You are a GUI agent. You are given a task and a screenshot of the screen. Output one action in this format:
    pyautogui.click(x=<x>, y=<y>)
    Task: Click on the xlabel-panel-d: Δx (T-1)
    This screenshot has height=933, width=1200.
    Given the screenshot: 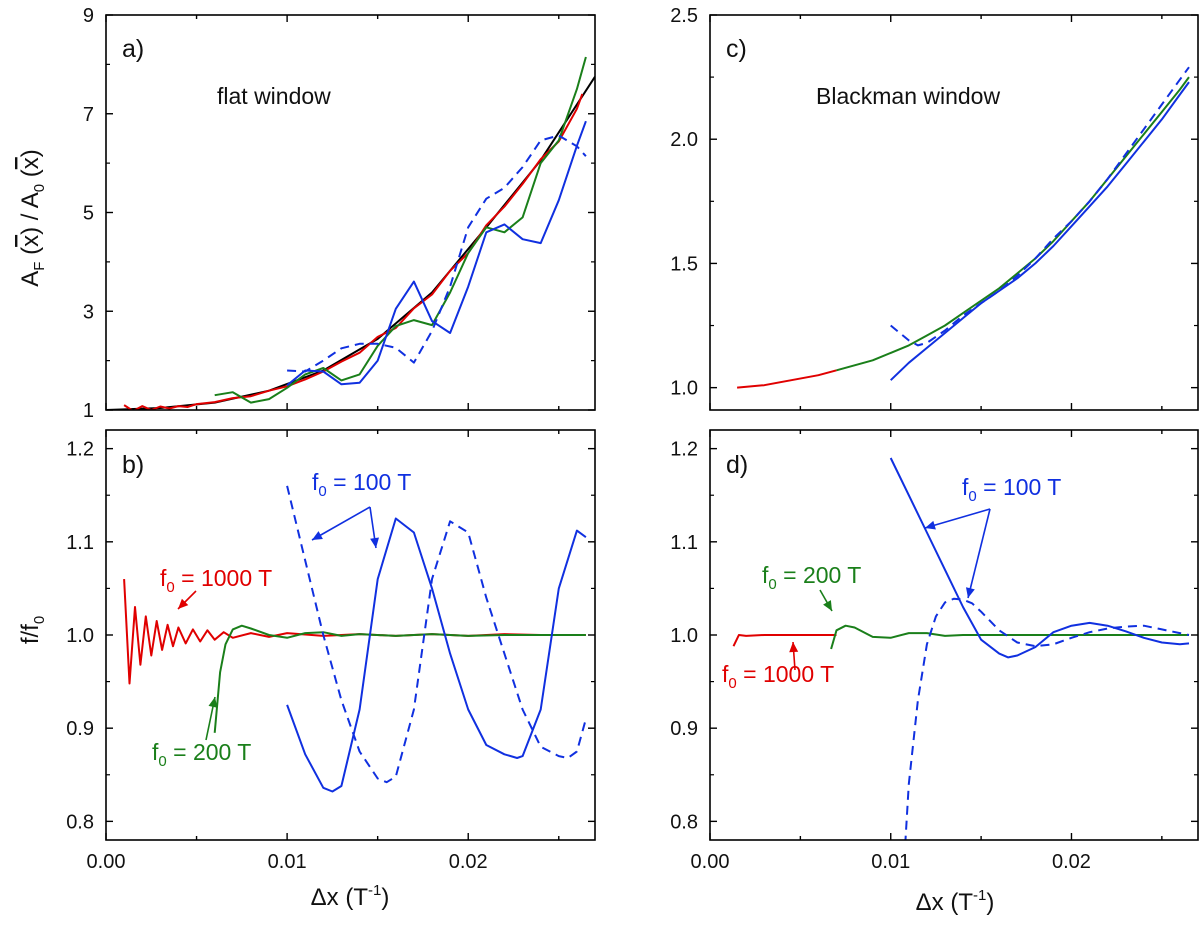 What is the action you would take?
    pyautogui.click(x=955, y=901)
    